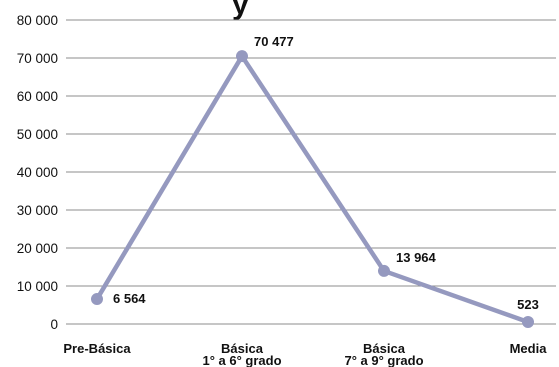  What do you see at coordinates (37, 58) in the screenshot?
I see `y-tick-label: 70 000` at bounding box center [37, 58].